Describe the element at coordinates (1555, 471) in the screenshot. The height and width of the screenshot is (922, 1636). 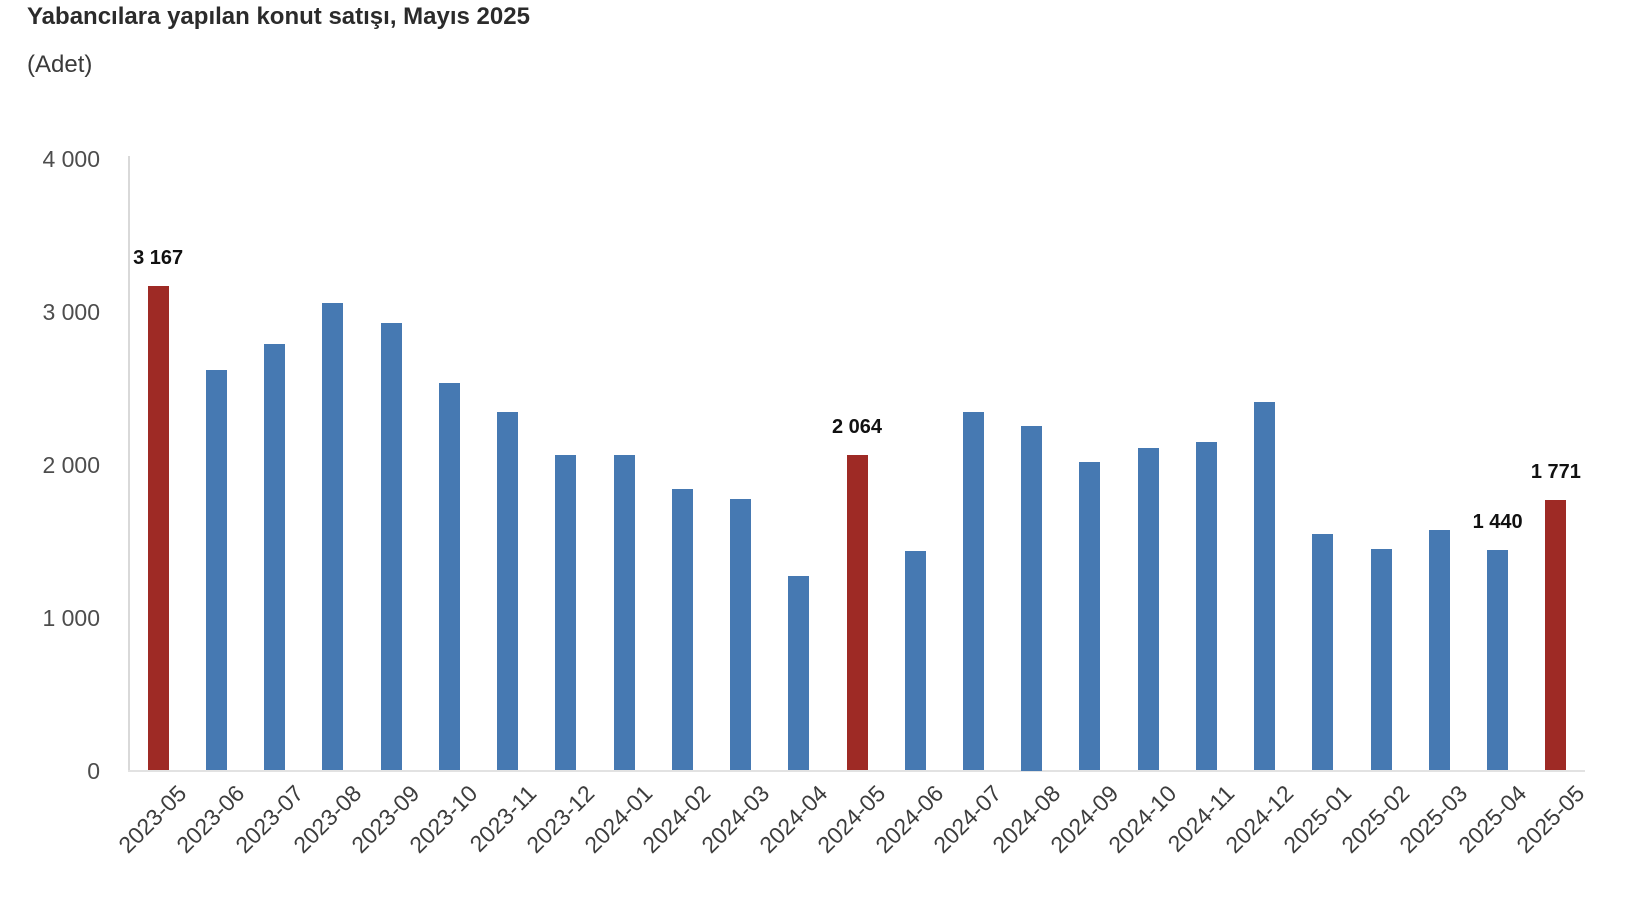
I see `value-label-2025-05: 1 771` at that location.